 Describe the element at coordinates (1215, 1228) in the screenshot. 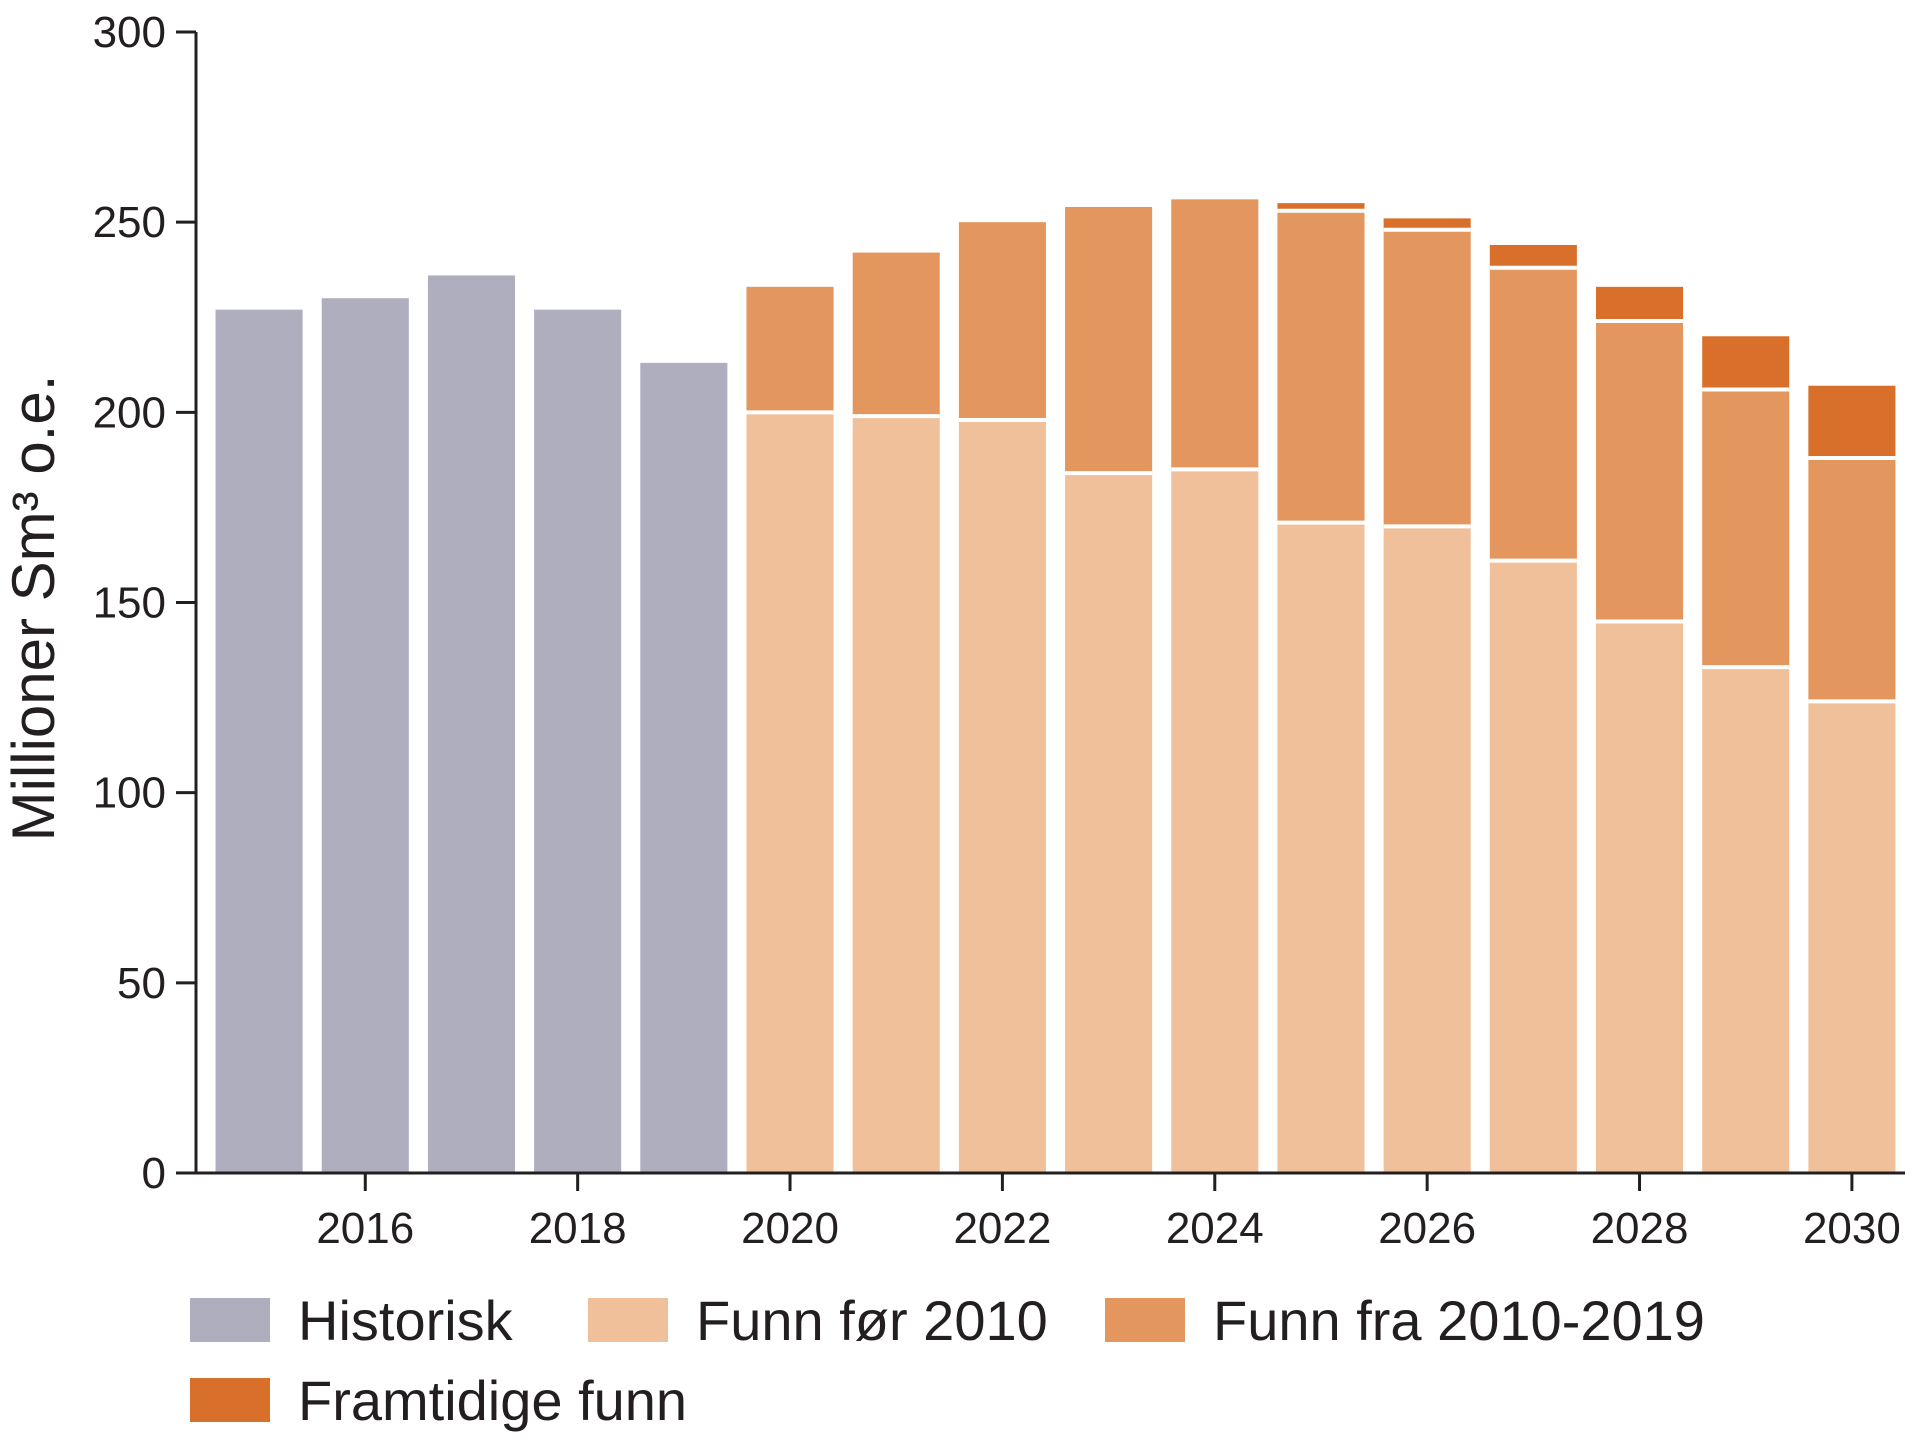

I see `x-tick-label-2024: 2024` at that location.